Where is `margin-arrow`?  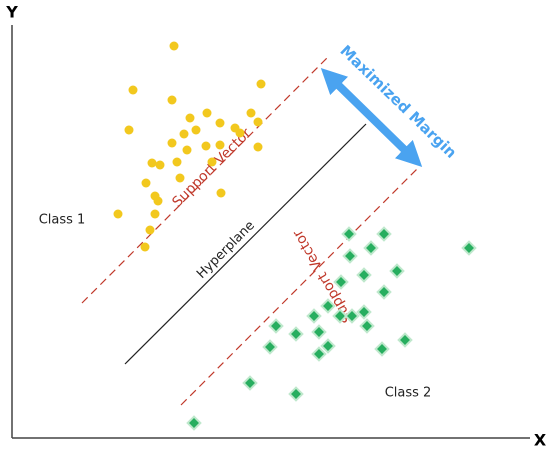 margin-arrow is located at coordinates (371, 117).